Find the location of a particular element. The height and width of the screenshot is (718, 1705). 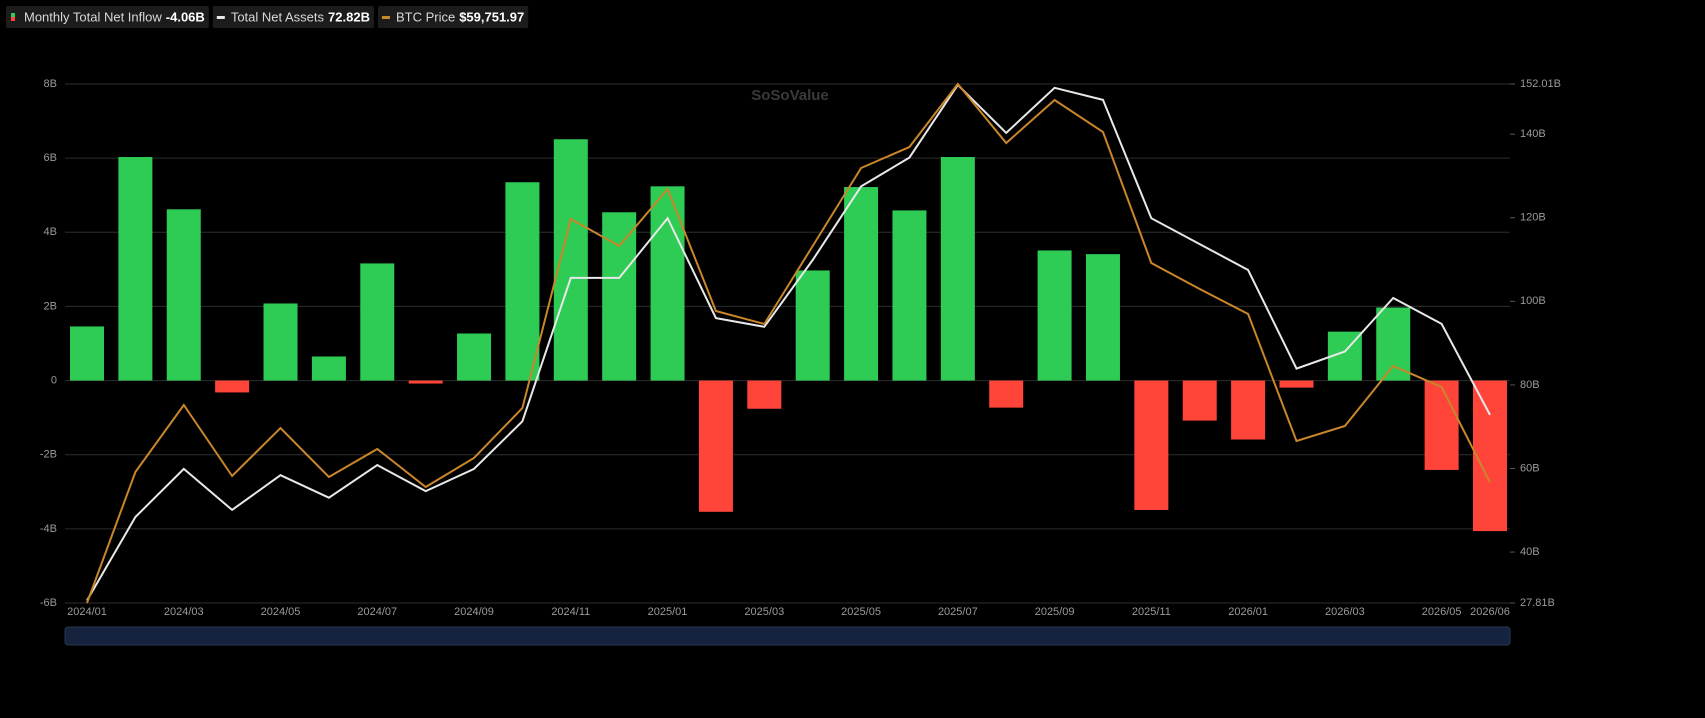

y-tick-label: 2B is located at coordinates (50, 306).